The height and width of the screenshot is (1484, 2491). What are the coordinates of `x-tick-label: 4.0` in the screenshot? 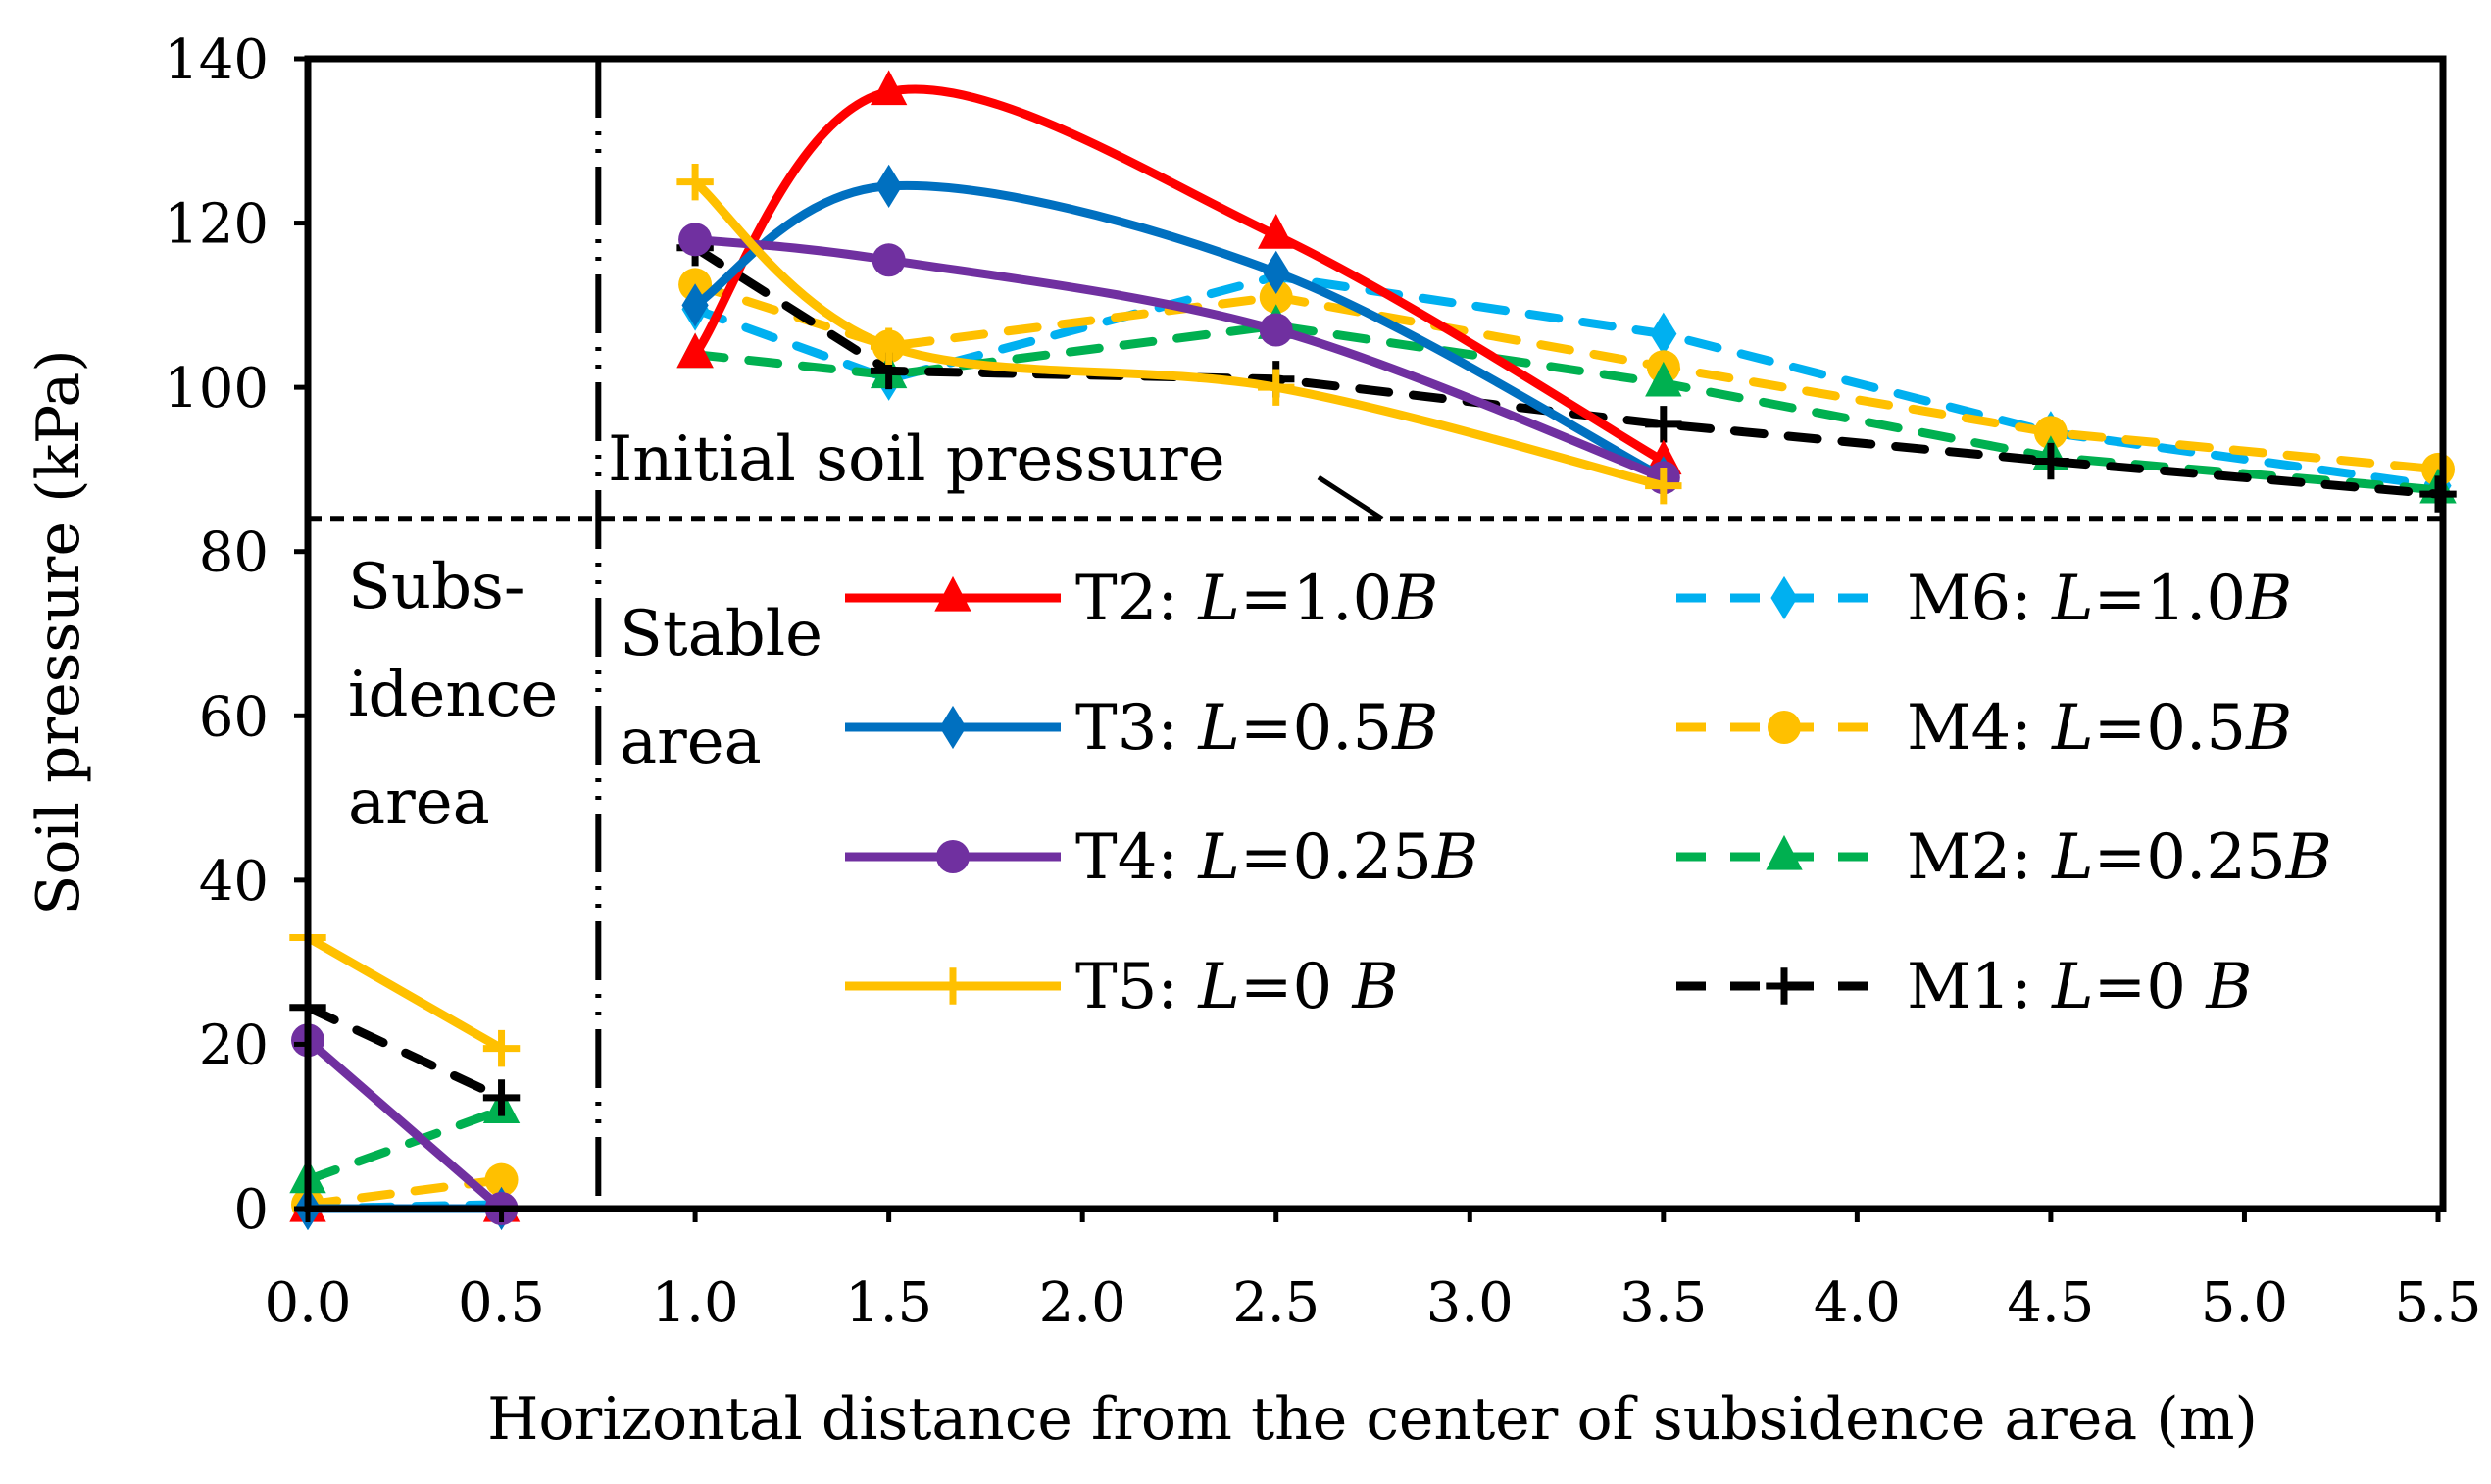 It's located at (1857, 1303).